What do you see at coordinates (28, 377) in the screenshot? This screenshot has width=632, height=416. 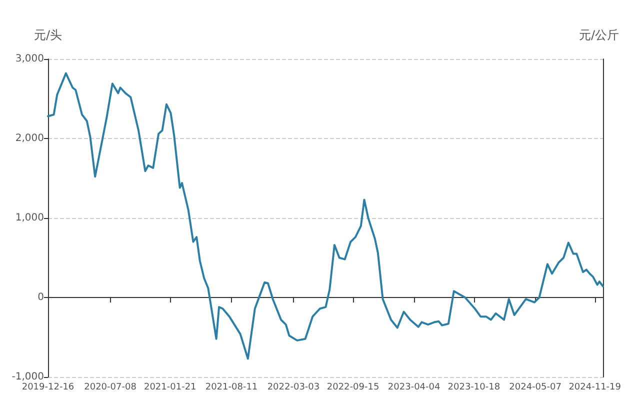 I see `y-tick-label: -1,000` at bounding box center [28, 377].